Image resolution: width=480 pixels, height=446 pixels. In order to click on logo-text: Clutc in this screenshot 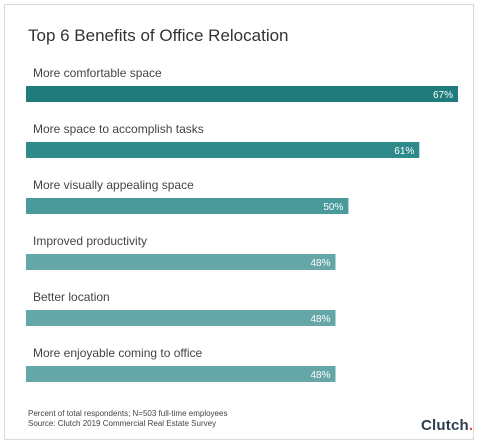, I will do `click(440, 425)`.